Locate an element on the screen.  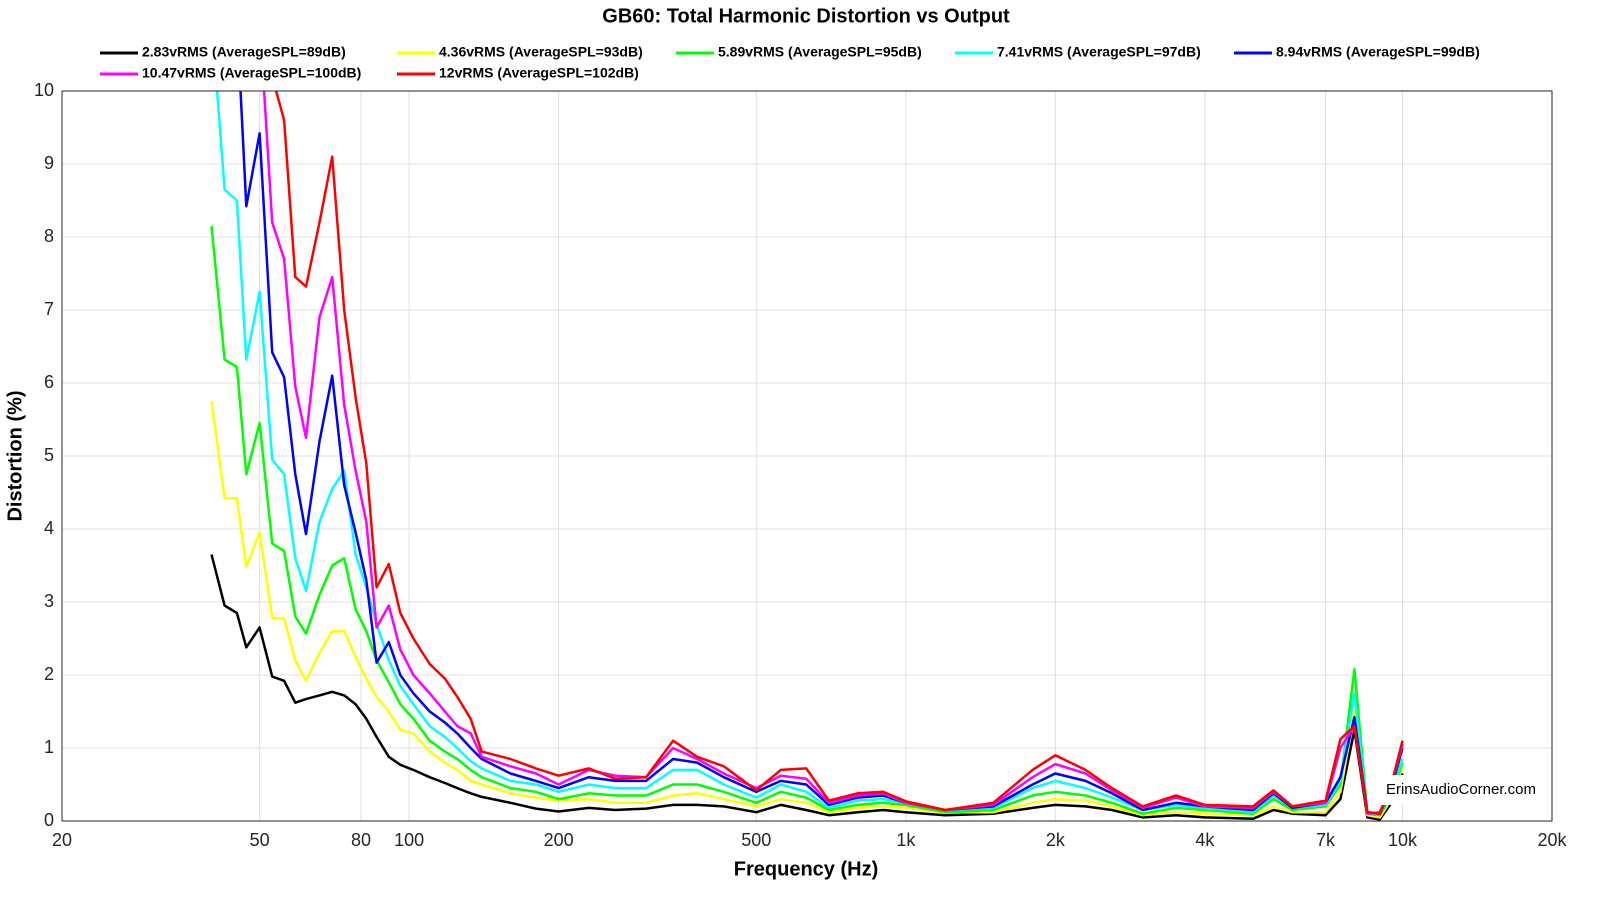
x-tick-label: 7k is located at coordinates (1326, 840).